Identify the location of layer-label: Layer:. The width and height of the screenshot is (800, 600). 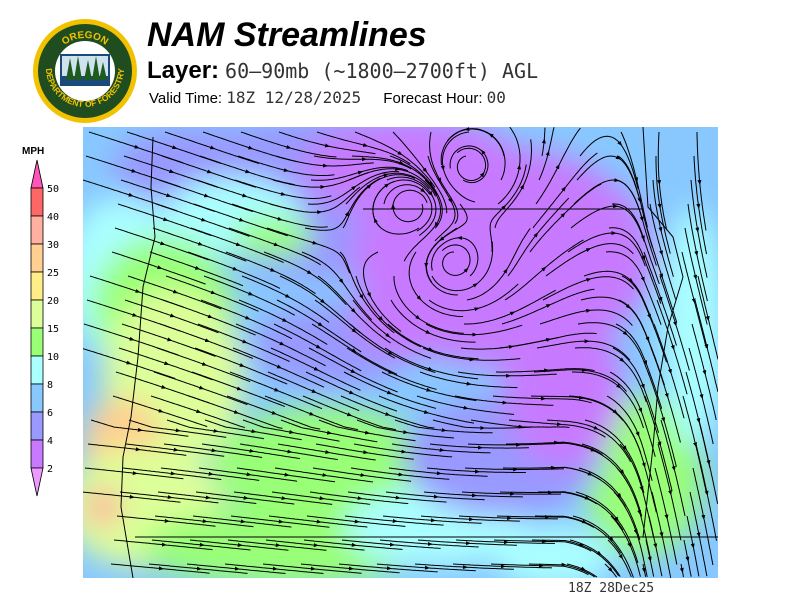
(183, 70).